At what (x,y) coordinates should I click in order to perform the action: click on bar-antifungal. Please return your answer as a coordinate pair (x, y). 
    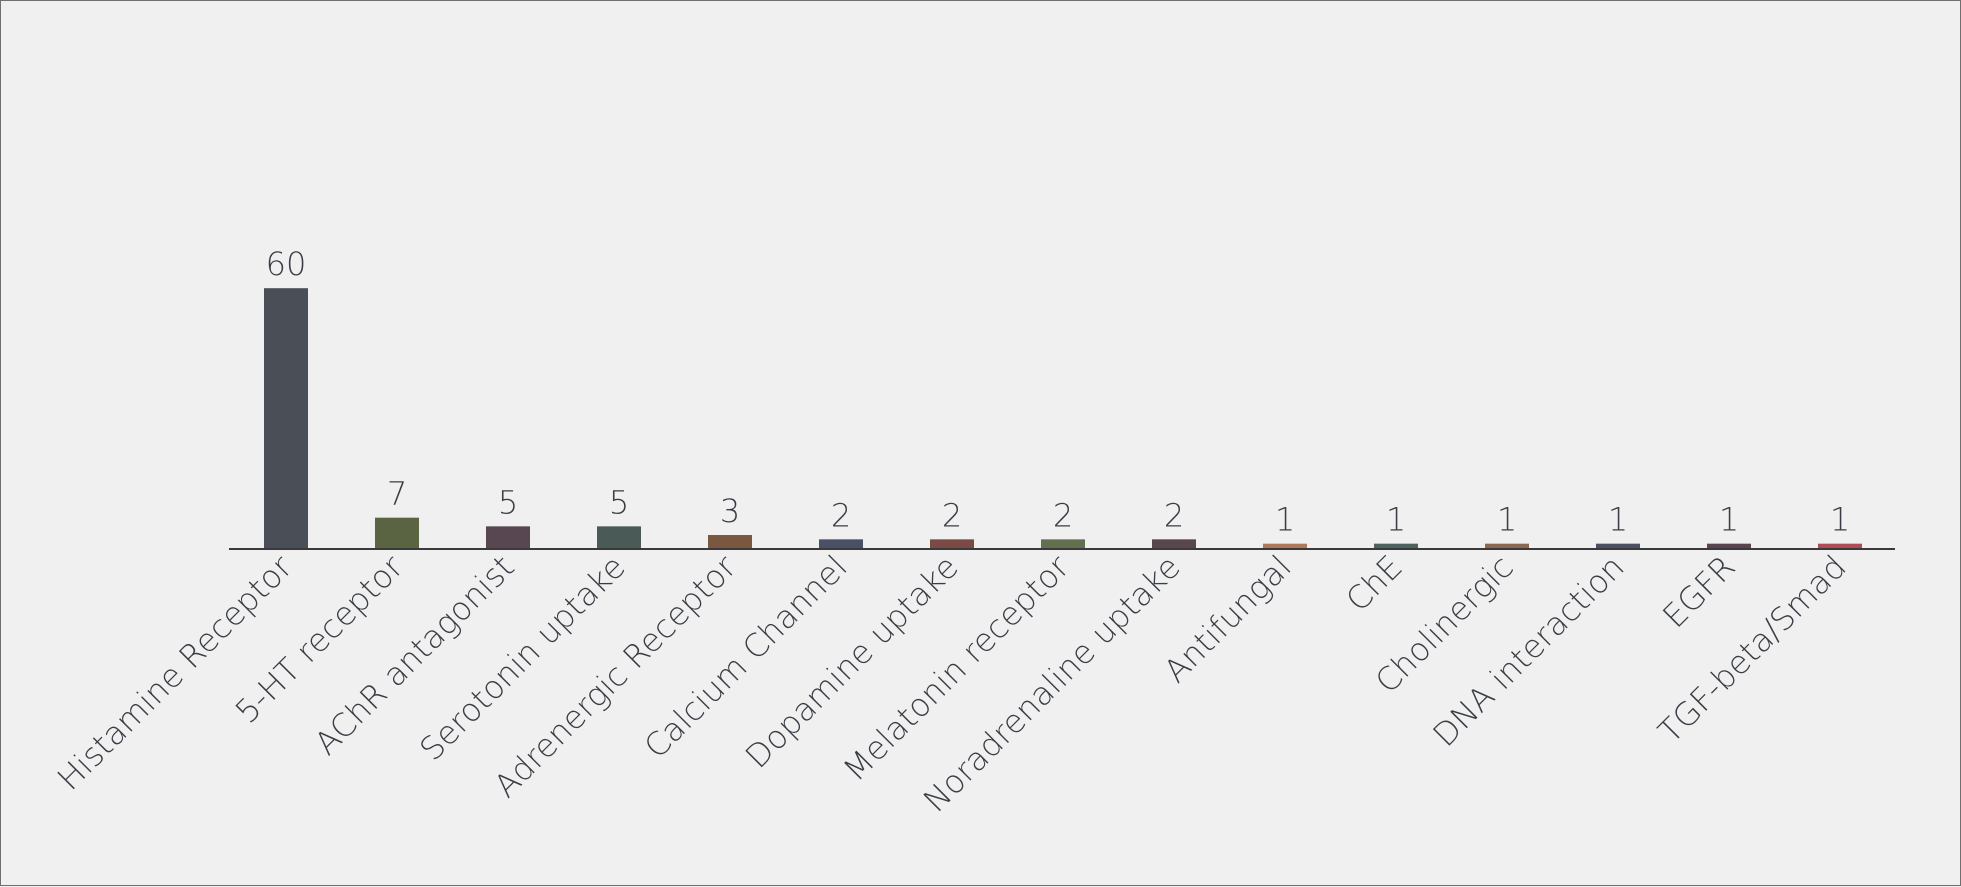
    Looking at the image, I should click on (1285, 545).